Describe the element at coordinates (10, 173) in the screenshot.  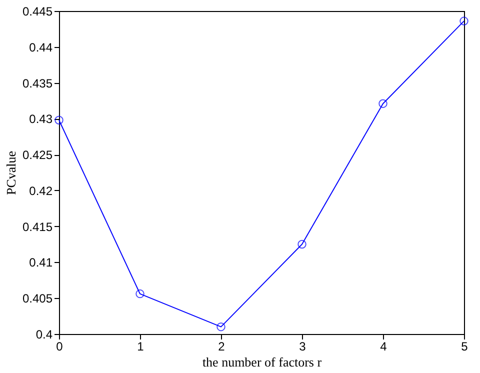
I see `y-axis-title: PCvalue` at that location.